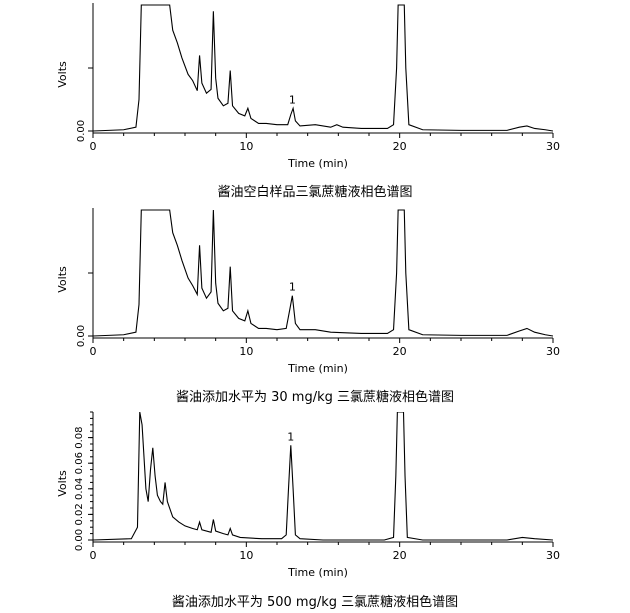 The height and width of the screenshot is (613, 630). I want to click on y-tick-label: 0.04, so click(79, 489).